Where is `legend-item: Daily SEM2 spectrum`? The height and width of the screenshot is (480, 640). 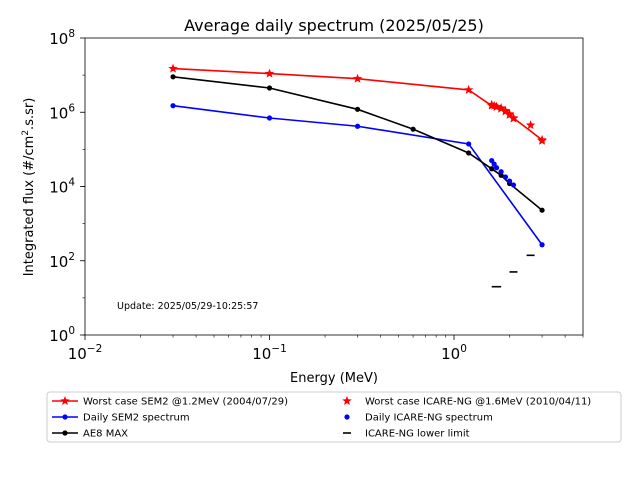
legend-item: Daily SEM2 spectrum is located at coordinates (121, 418).